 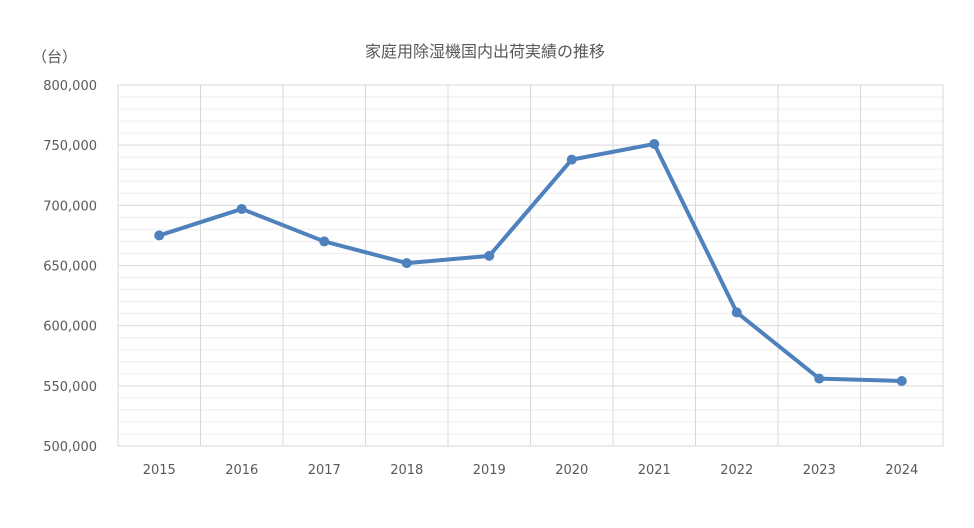 What do you see at coordinates (489, 470) in the screenshot?
I see `x-tick-label: 2019` at bounding box center [489, 470].